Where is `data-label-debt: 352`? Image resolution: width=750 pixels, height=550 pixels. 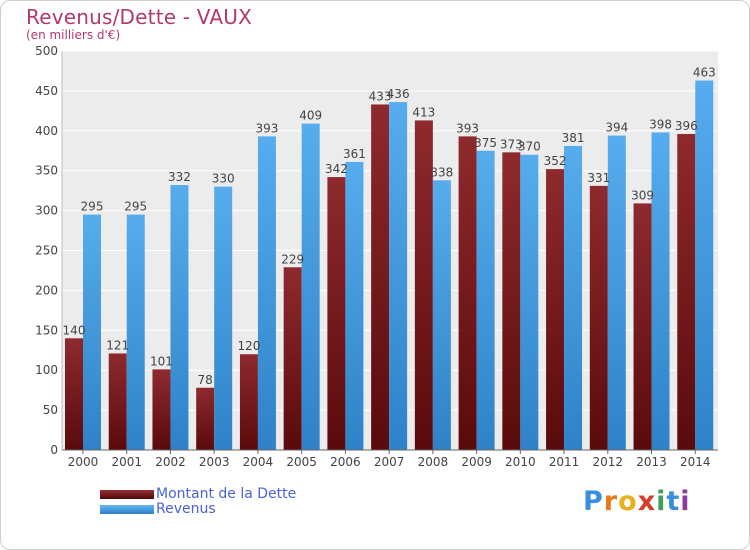
data-label-debt: 352 is located at coordinates (555, 161).